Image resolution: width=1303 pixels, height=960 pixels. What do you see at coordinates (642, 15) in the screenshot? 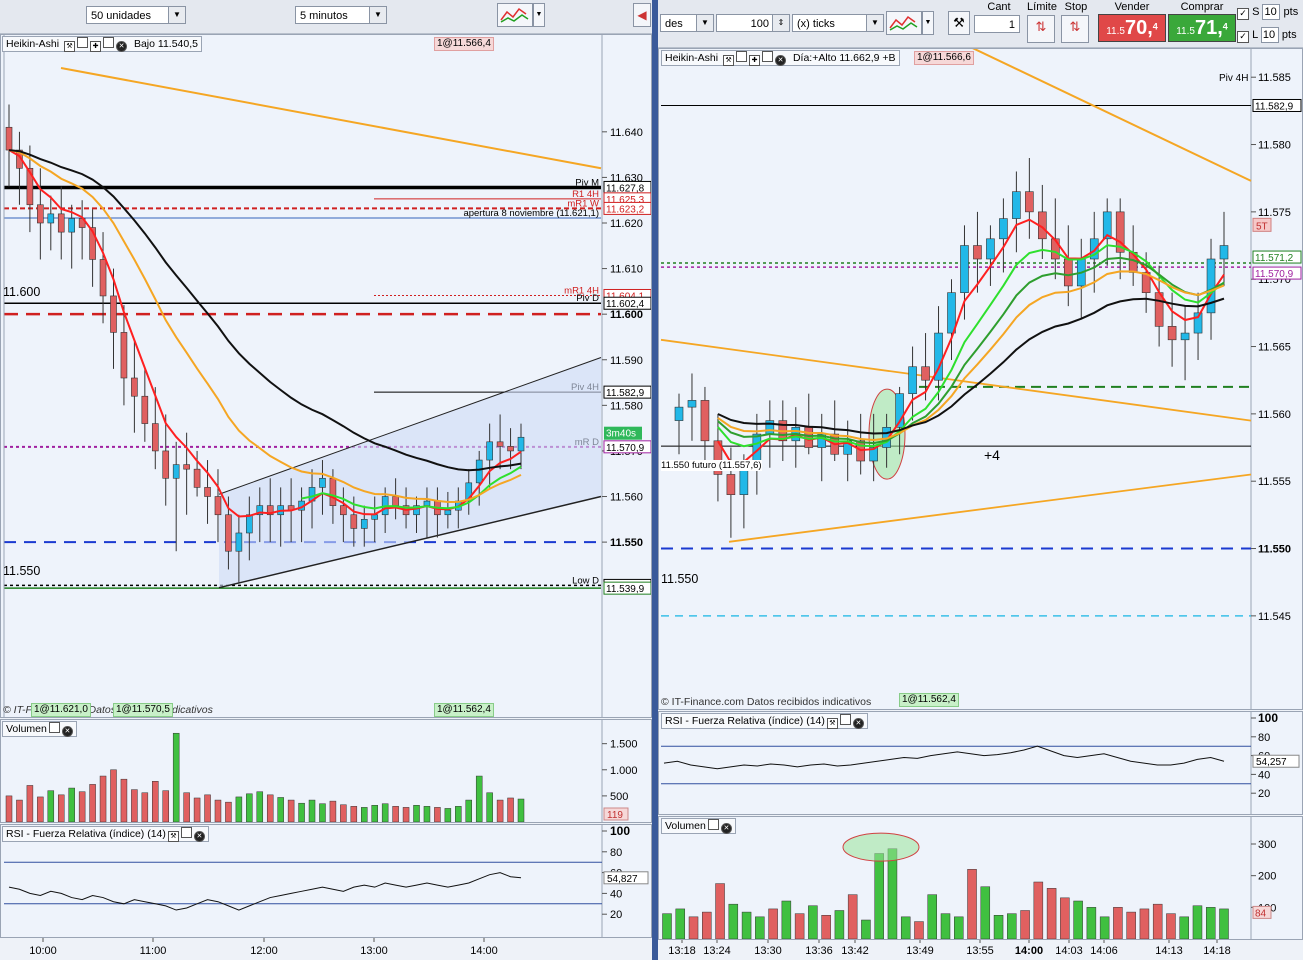
I see `scroll-back-button: ◀` at bounding box center [642, 15].